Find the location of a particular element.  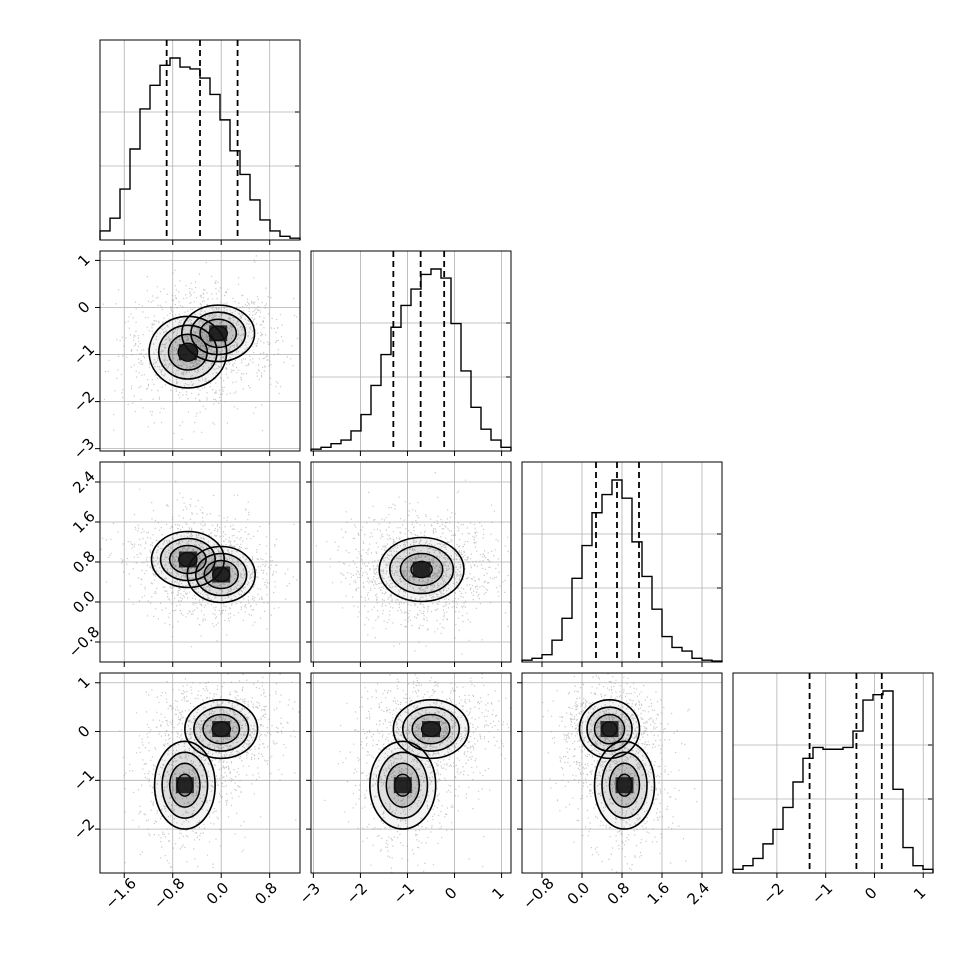

x-tick-label: 2.4 is located at coordinates (699, 894).